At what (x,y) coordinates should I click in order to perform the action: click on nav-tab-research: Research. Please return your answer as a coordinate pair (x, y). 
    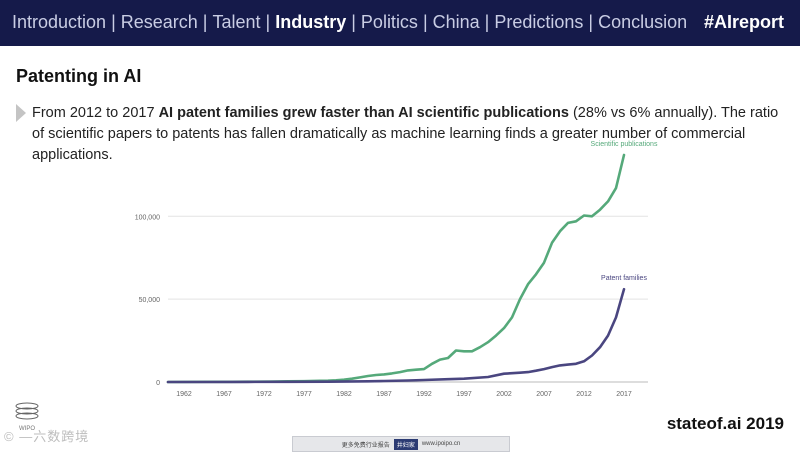
    Looking at the image, I should click on (159, 22).